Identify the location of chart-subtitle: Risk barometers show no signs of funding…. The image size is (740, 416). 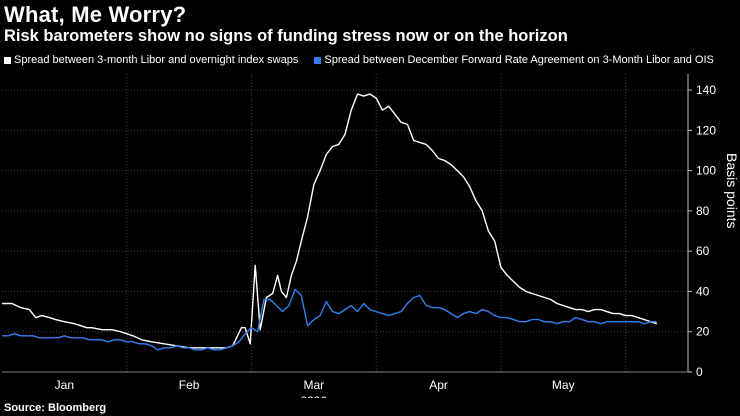
(286, 36).